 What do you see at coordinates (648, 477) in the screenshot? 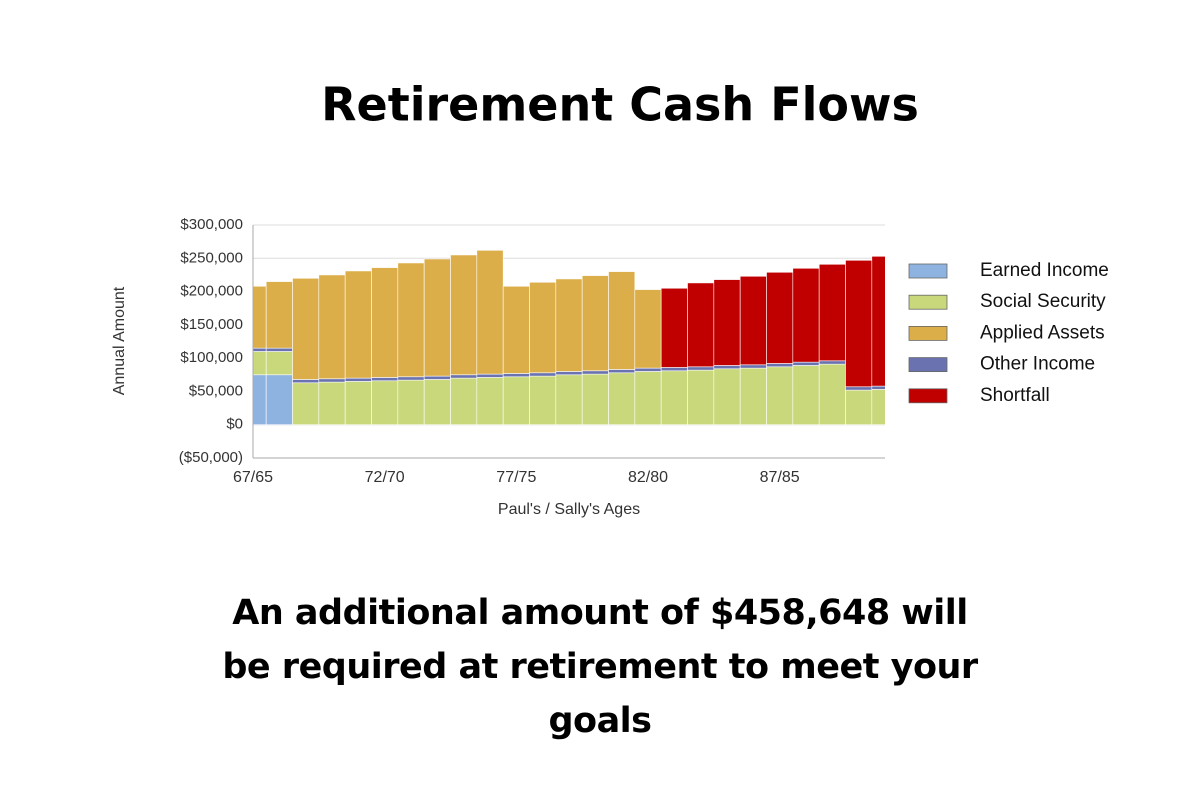
I see `x-tick-label: 82/80` at bounding box center [648, 477].